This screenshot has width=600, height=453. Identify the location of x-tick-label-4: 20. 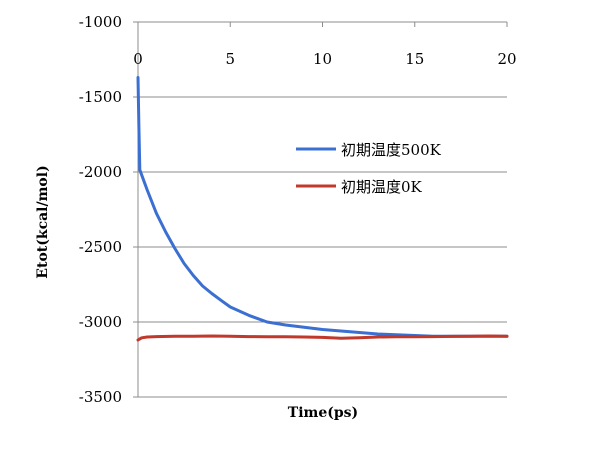
(506, 59).